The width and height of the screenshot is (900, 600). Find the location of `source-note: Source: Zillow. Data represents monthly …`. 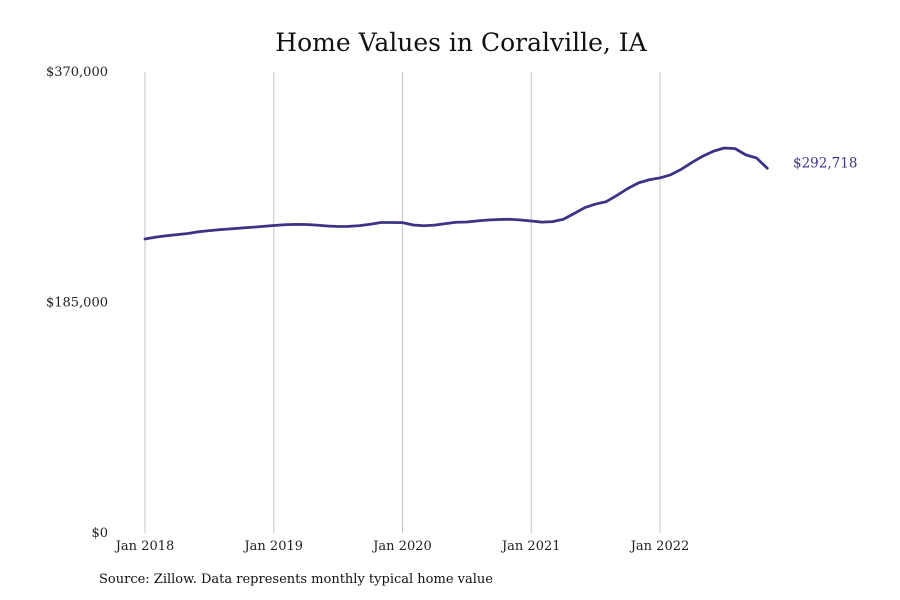

source-note: Source: Zillow. Data represents monthly … is located at coordinates (296, 579).